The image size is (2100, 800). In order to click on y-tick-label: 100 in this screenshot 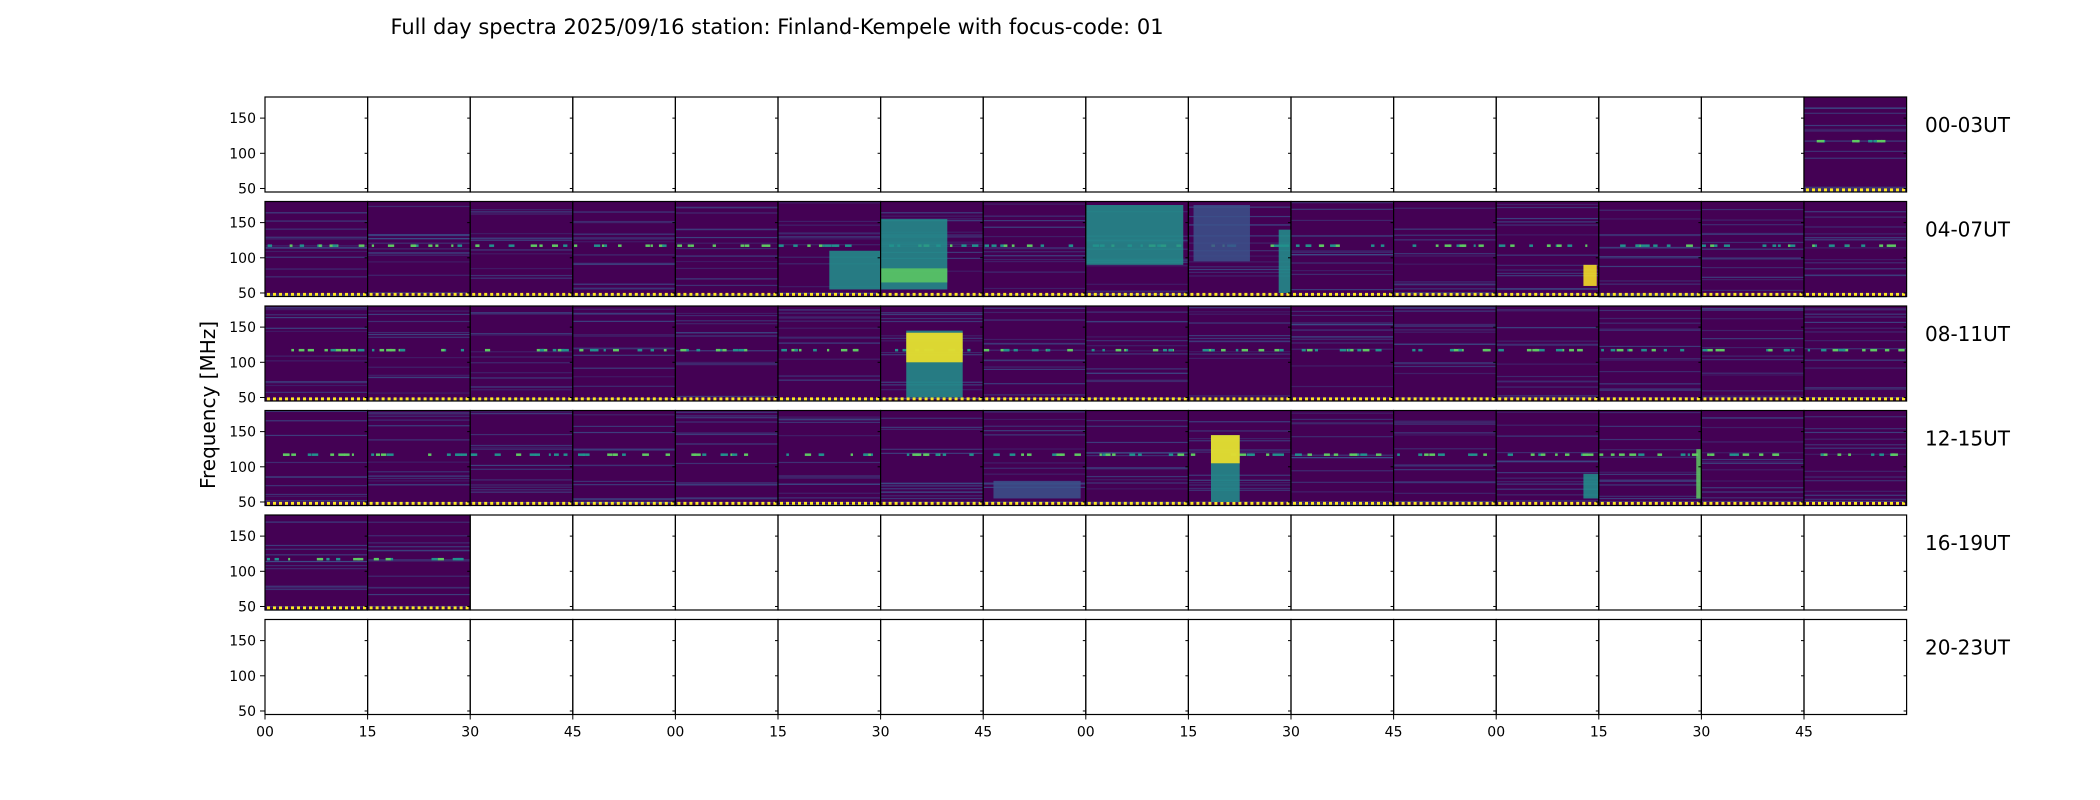, I will do `click(242, 468)`.